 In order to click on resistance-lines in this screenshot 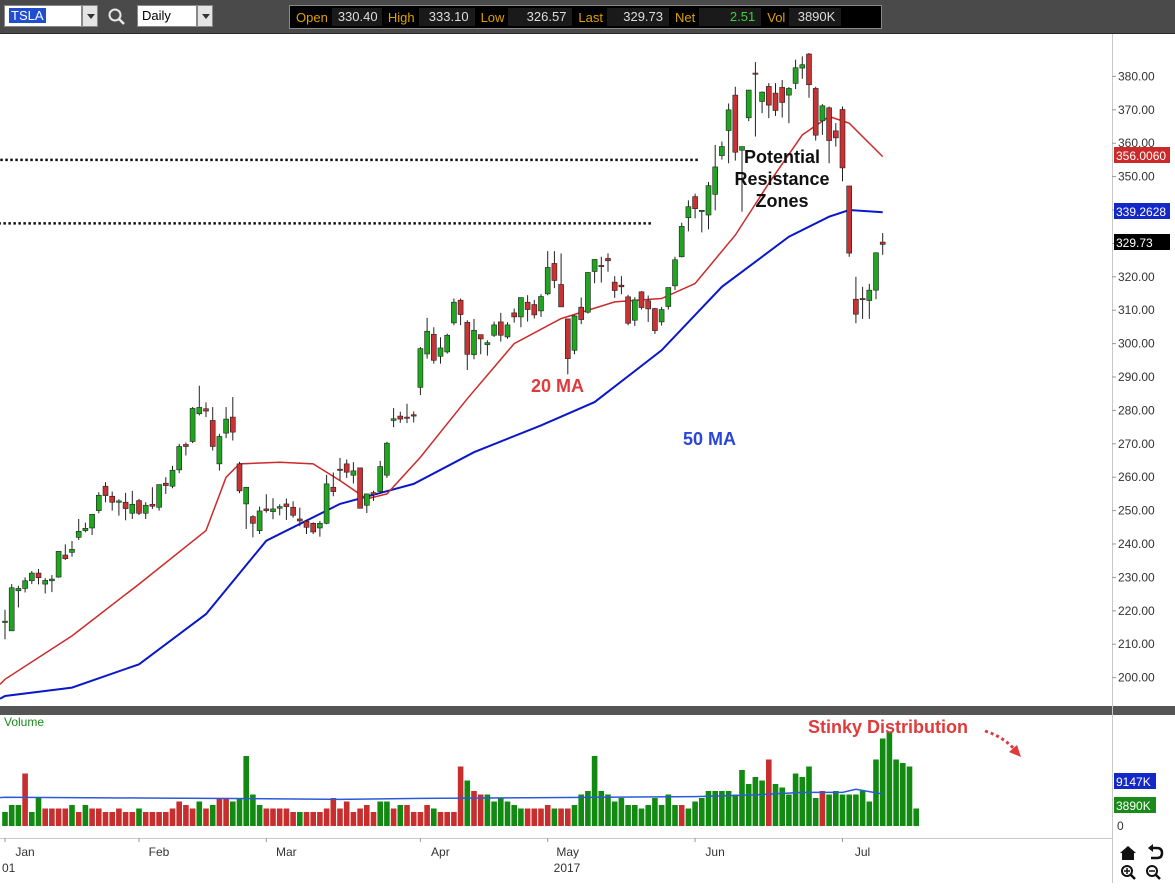, I will do `click(349, 191)`.